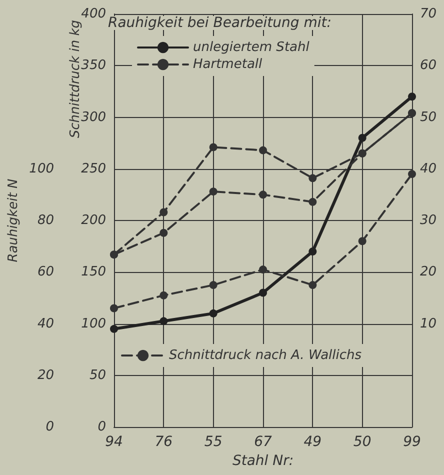 The height and width of the screenshot is (475, 444). Describe the element at coordinates (263, 460) in the screenshot. I see `x-axis-title: Stahl Nr:` at that location.